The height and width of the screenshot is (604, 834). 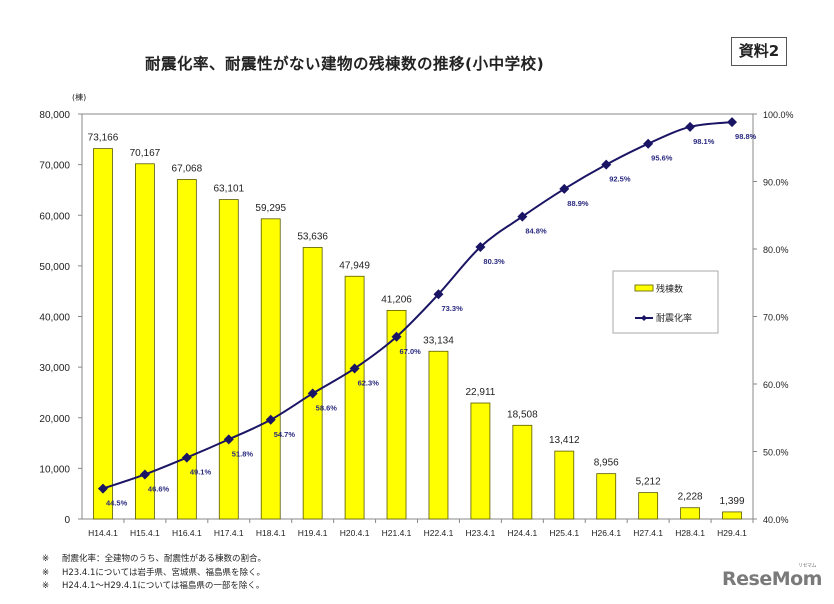 I want to click on x-tick-label: H28.4.1, so click(x=690, y=533).